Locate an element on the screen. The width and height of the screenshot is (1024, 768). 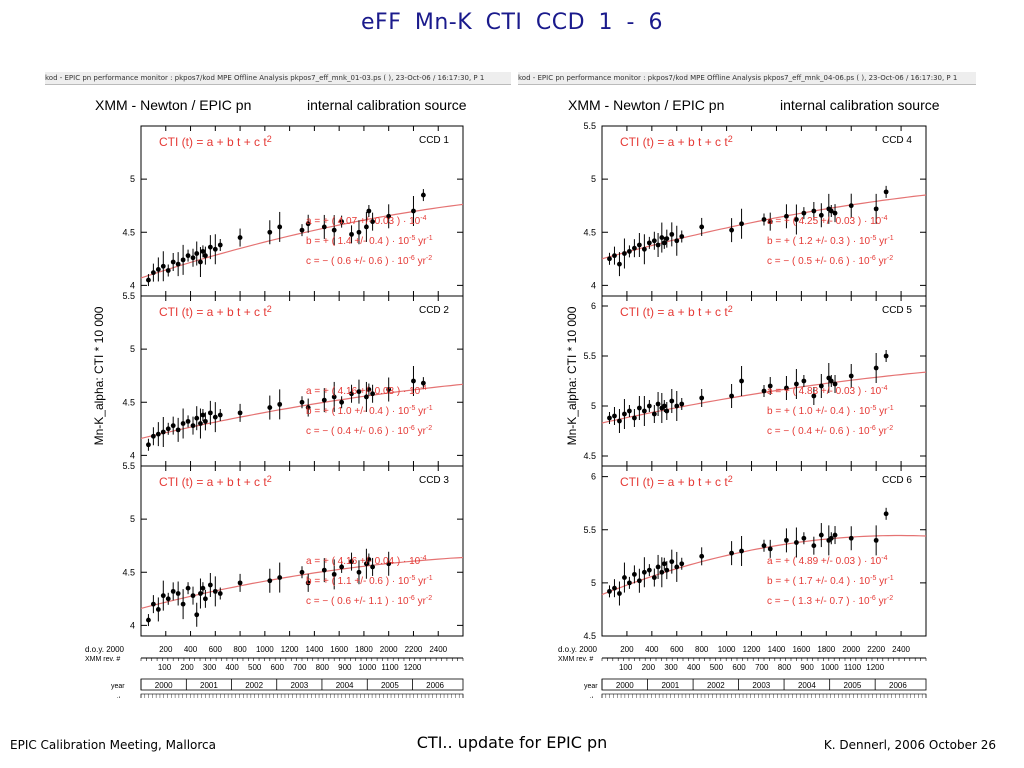
doy-tick-label: 1800 is located at coordinates (826, 649).